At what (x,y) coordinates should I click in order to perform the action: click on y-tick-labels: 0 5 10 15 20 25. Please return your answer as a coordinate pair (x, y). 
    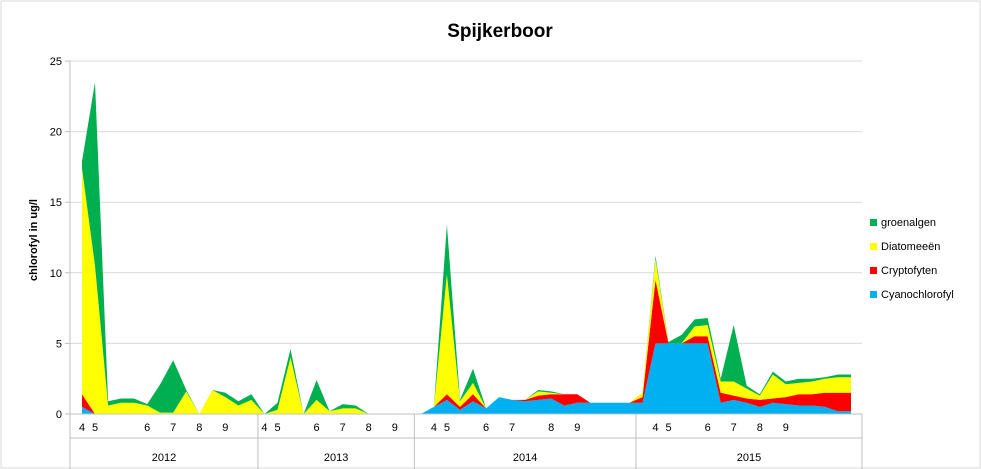
    Looking at the image, I should click on (56, 238).